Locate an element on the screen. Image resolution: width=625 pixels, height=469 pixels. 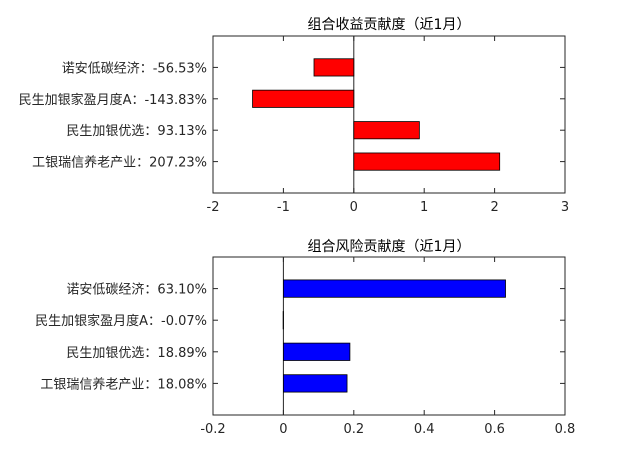
chart-risk-xtick-label: 0.2 is located at coordinates (353, 429).